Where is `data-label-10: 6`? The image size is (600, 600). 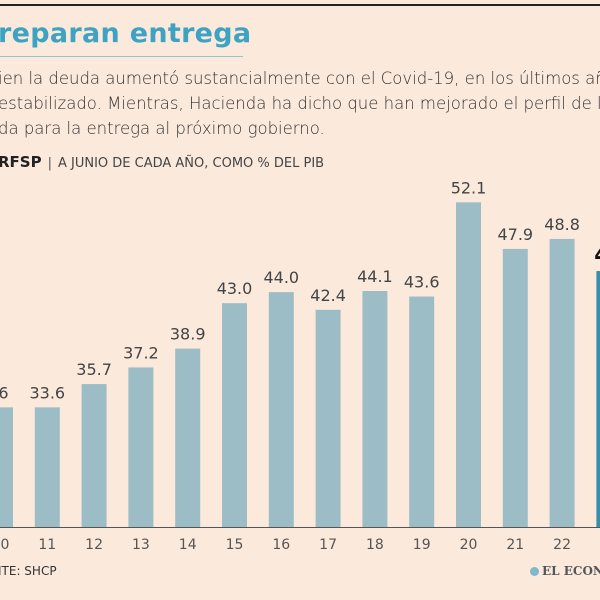 data-label-10: 6 is located at coordinates (4, 392).